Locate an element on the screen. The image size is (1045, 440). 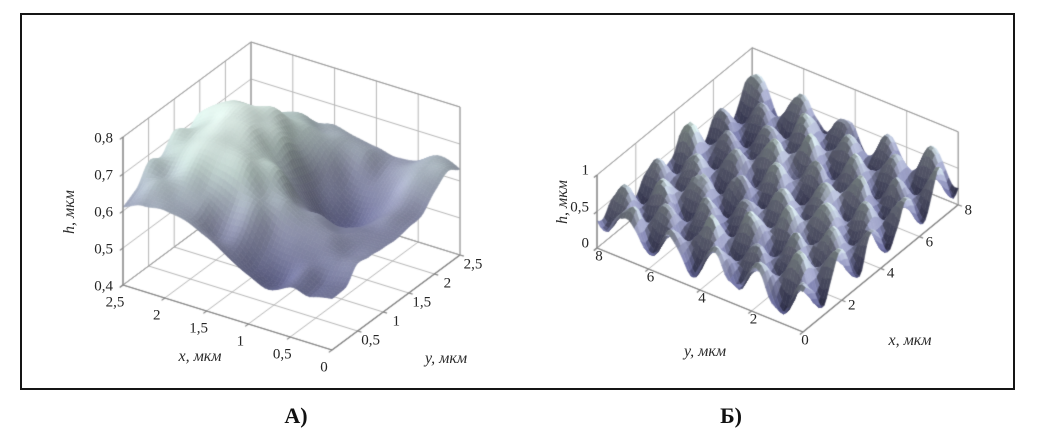
plot-b-y-axis-label: y, мкм is located at coordinates (705, 351).